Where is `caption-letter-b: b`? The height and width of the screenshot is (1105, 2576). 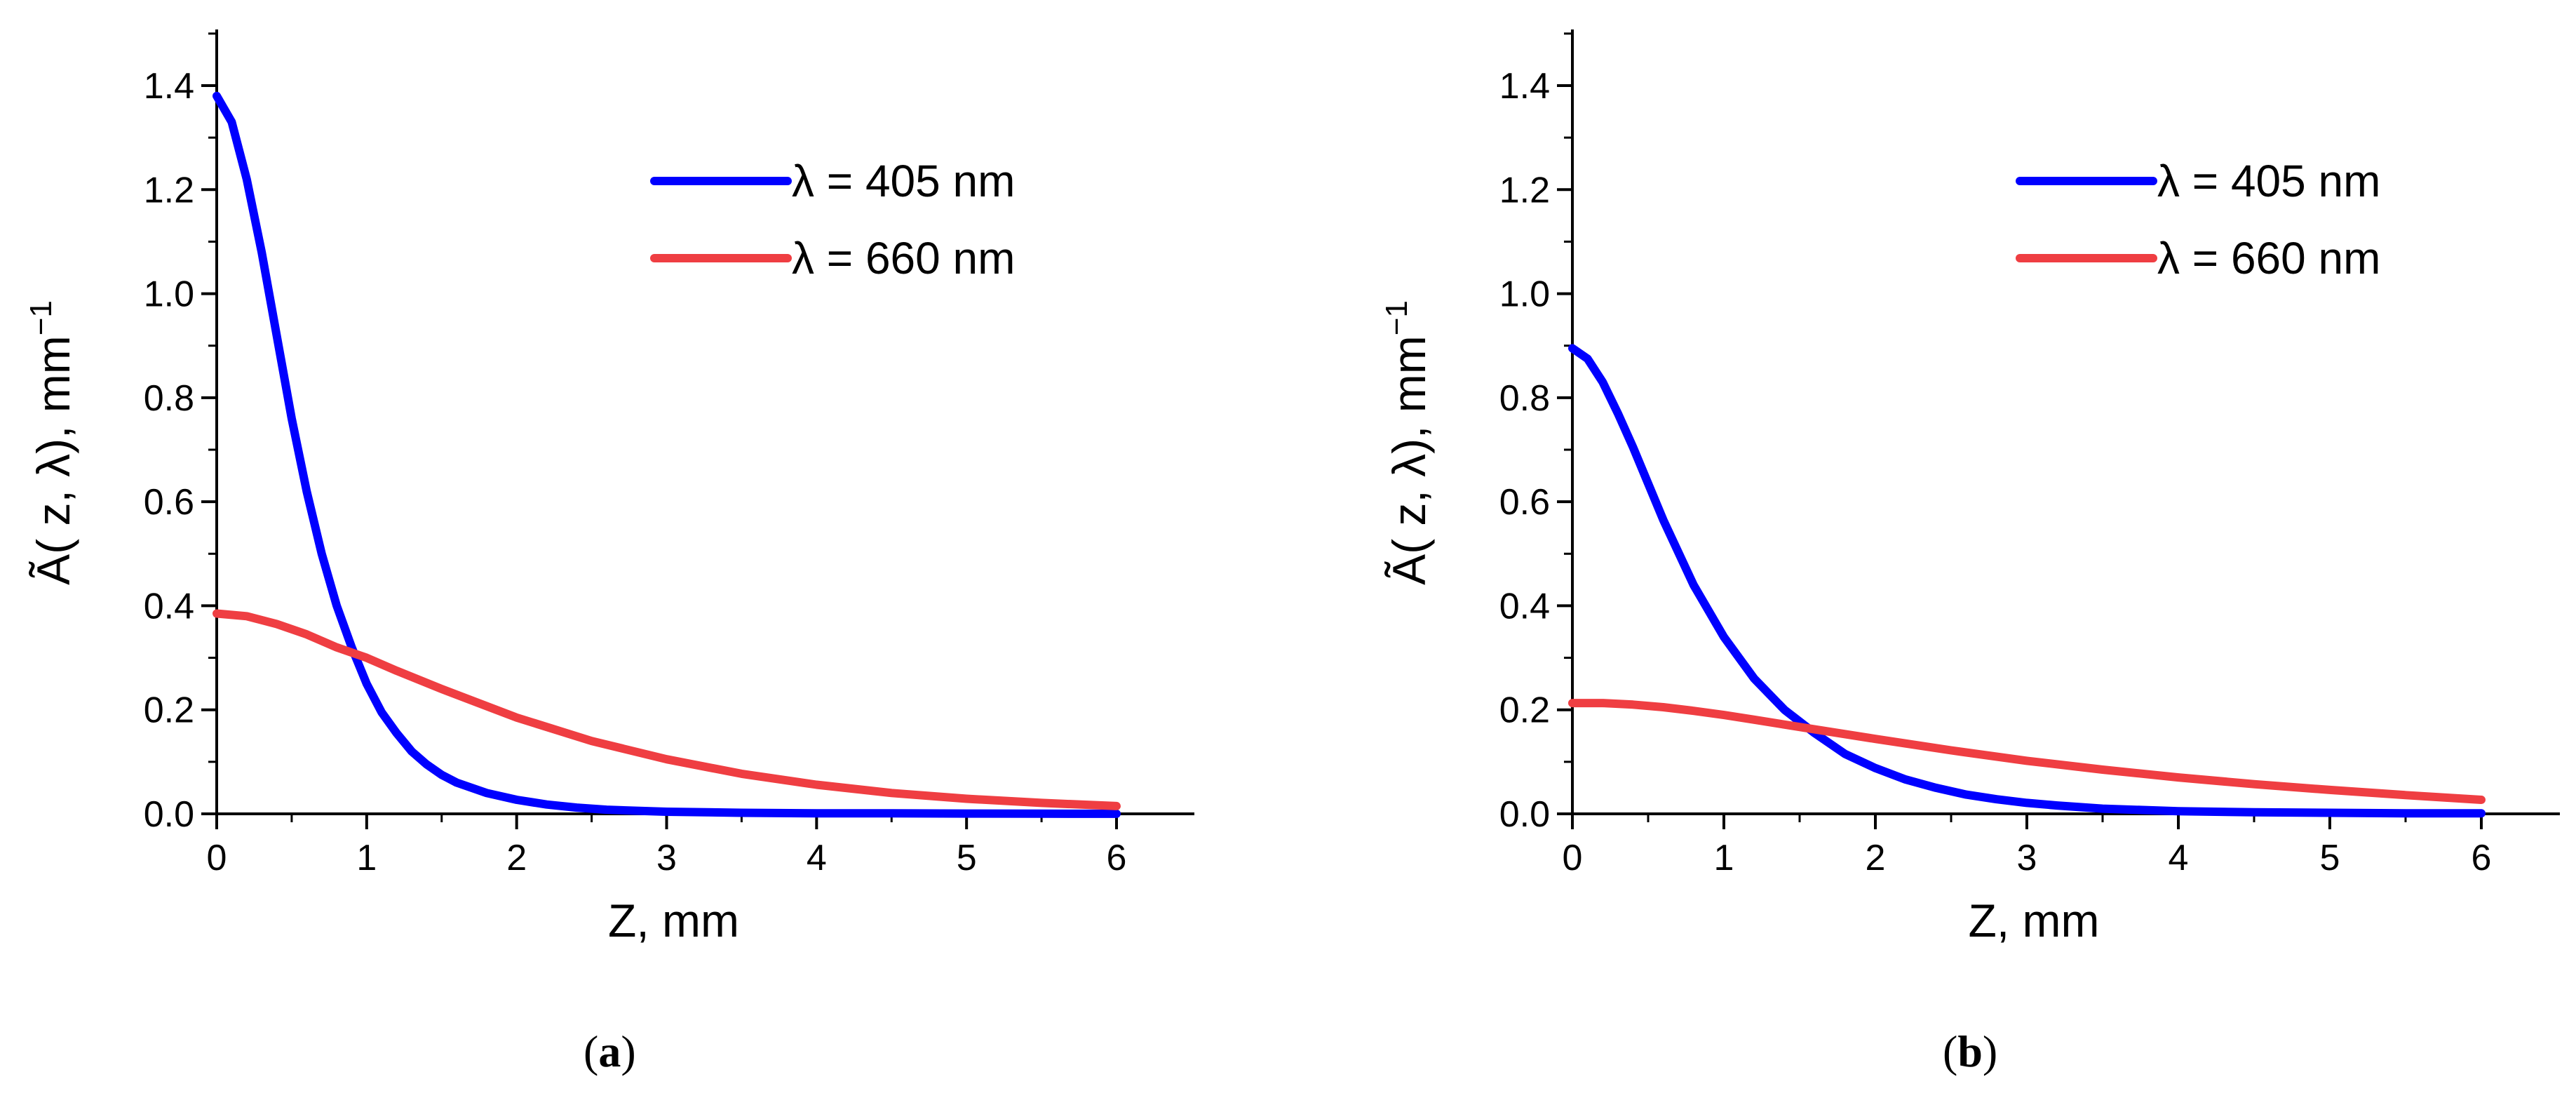 caption-letter-b: b is located at coordinates (1970, 1051).